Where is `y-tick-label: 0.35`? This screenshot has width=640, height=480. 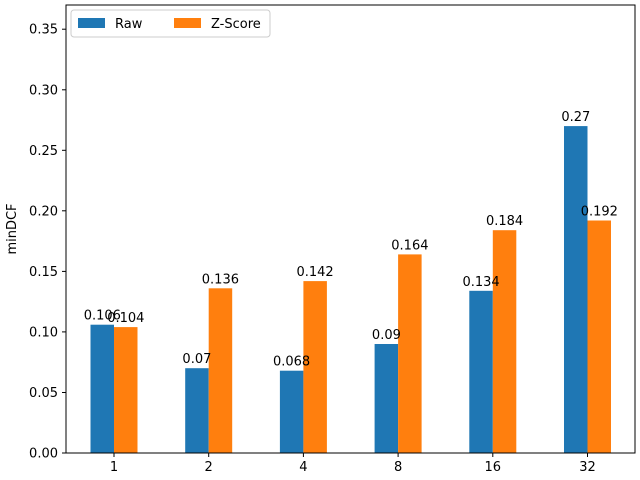
y-tick-label: 0.35 is located at coordinates (43, 30).